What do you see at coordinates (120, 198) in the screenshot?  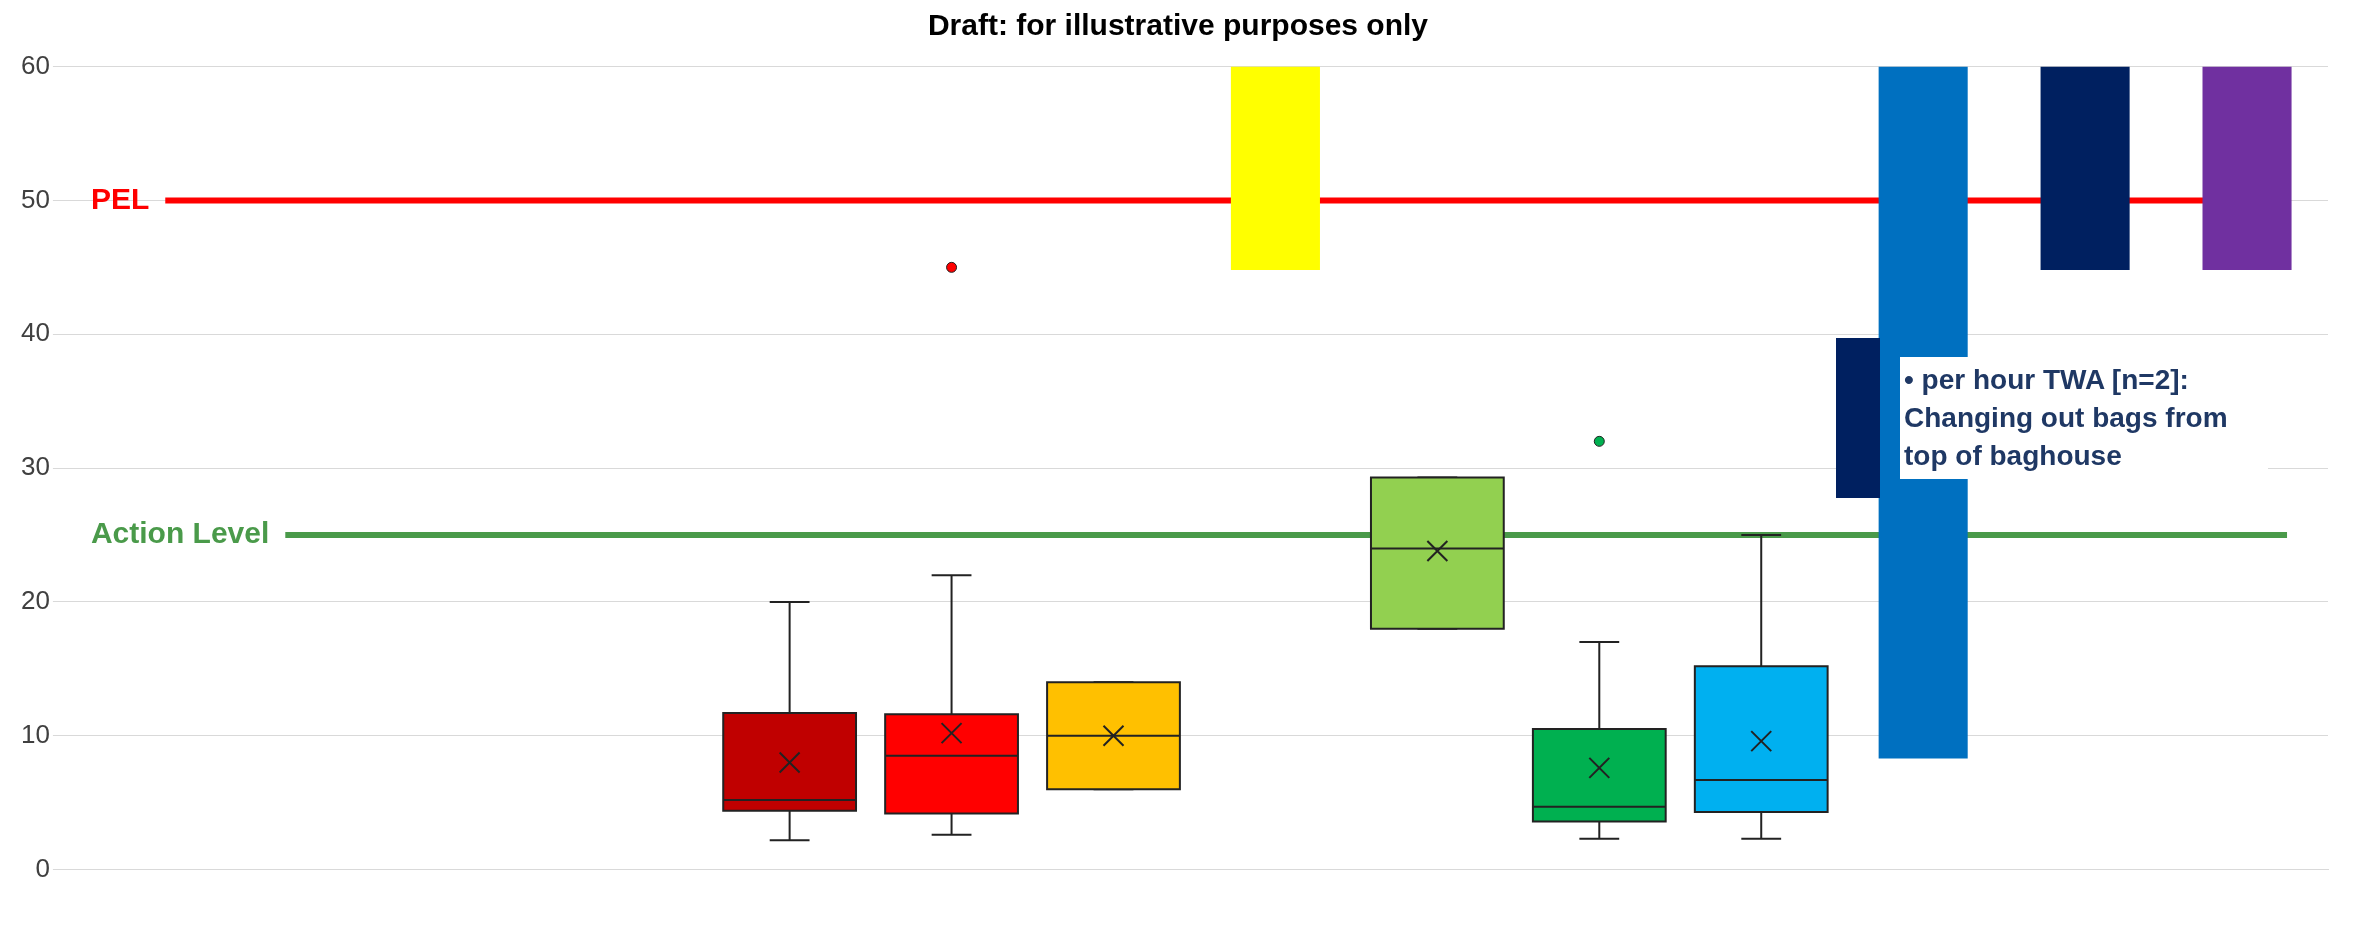 I see `ref-line-label: PEL` at bounding box center [120, 198].